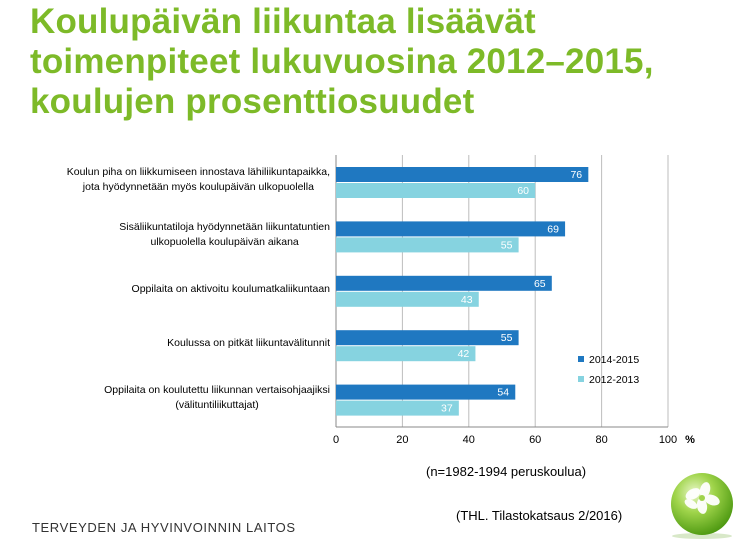  What do you see at coordinates (601, 440) in the screenshot?
I see `x-tick-label: 80` at bounding box center [601, 440].